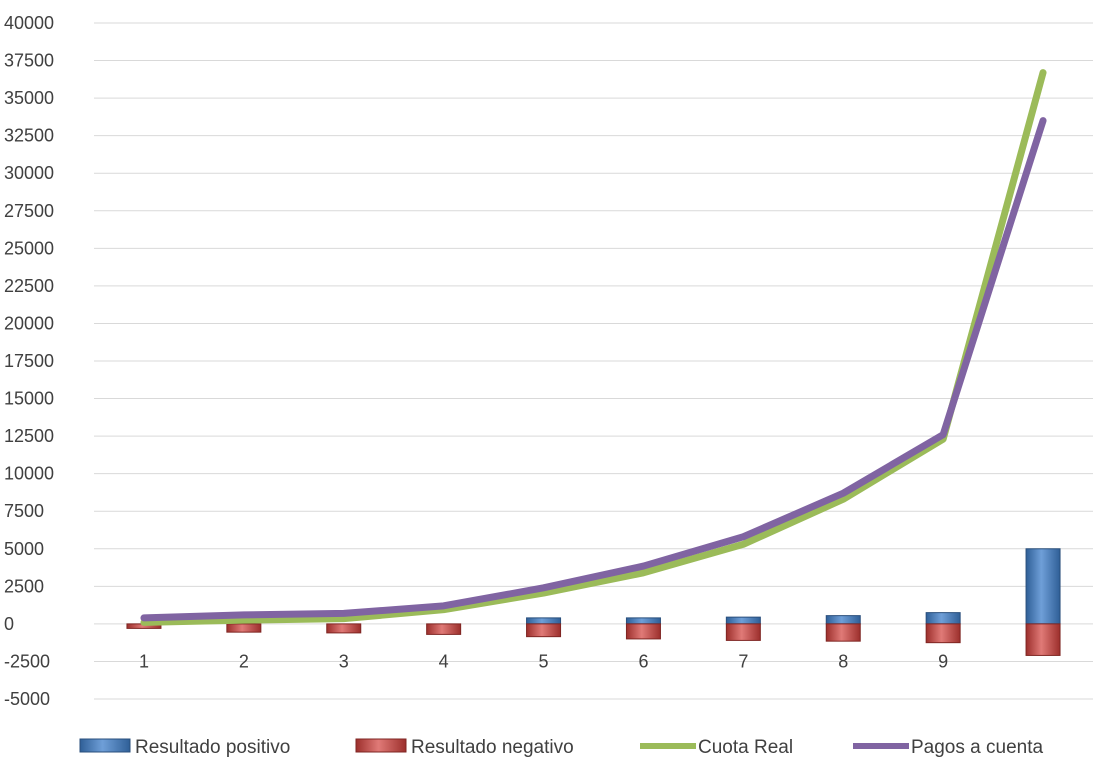 The image size is (1093, 760). Describe the element at coordinates (24, 511) in the screenshot. I see `y-tick-label: 7500` at that location.